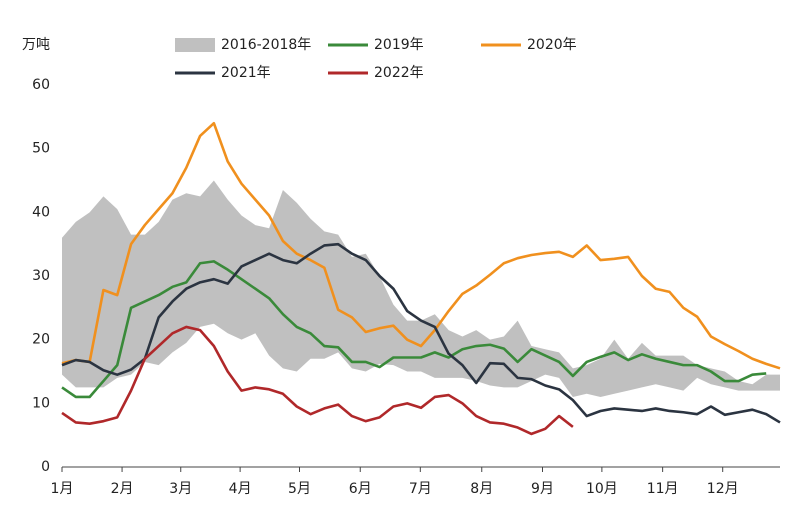 Image resolution: width=808 pixels, height=527 pixels. I want to click on x-tick-label: 6月, so click(360, 489).